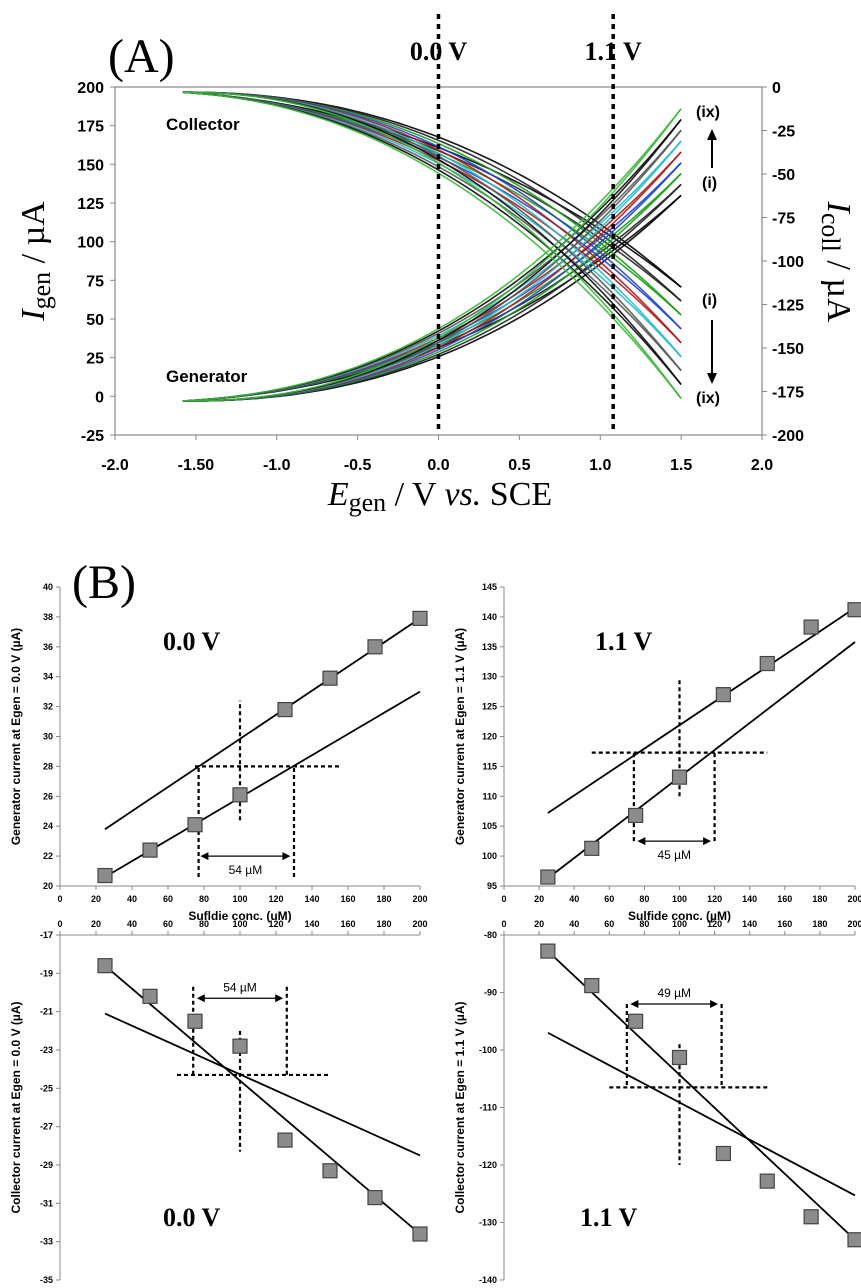  I want to click on x-tick-label: 1.0, so click(600, 465).